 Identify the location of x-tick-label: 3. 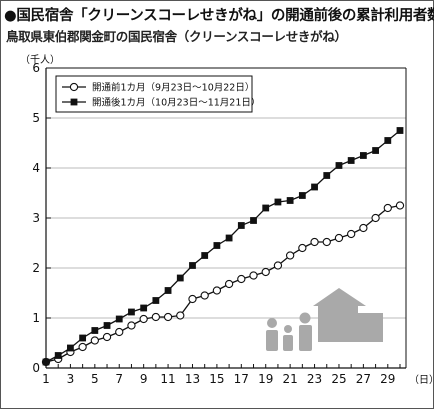
(71, 379).